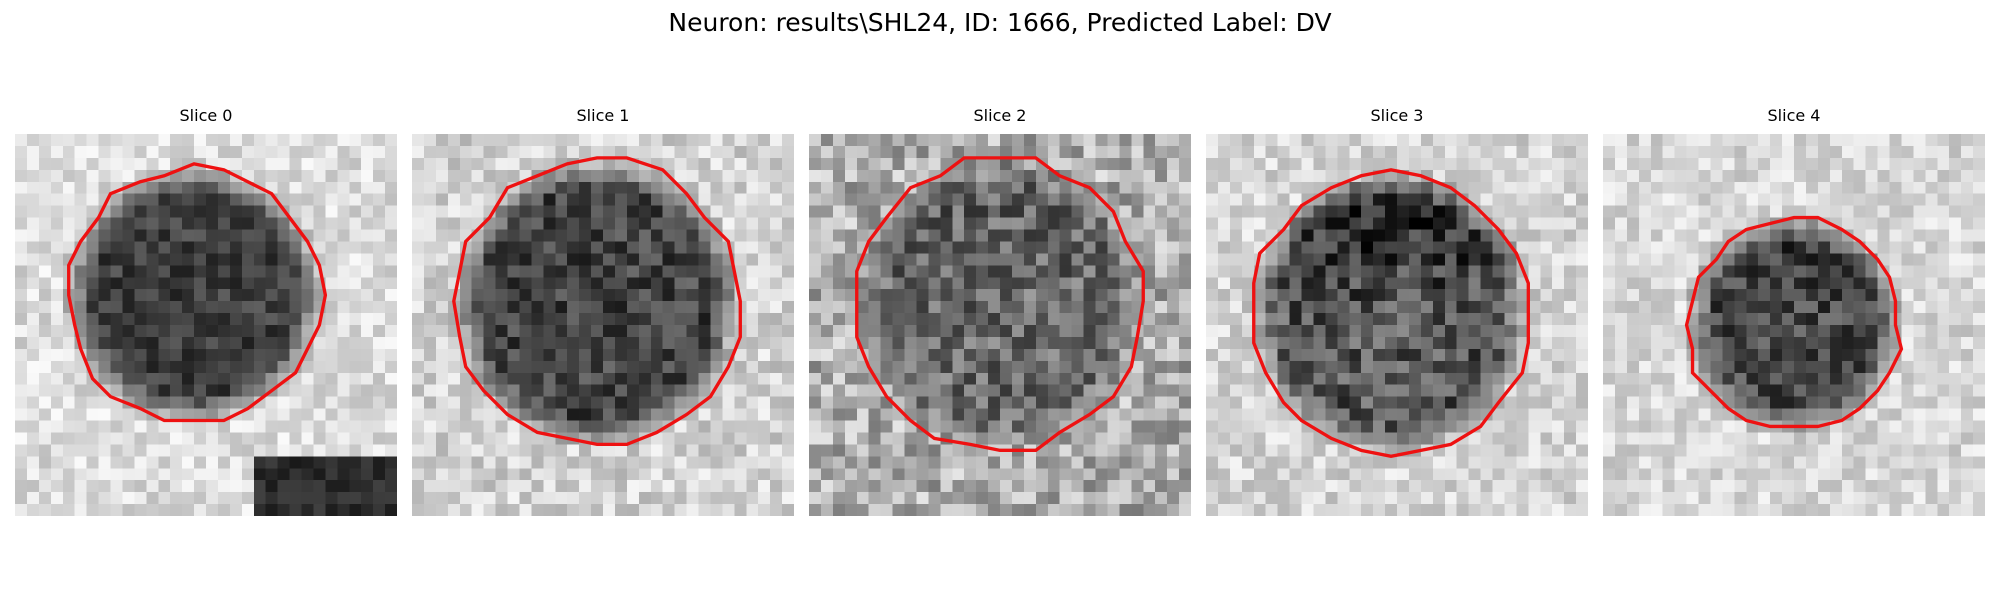  I want to click on slice-title-1: Slice 1, so click(603, 115).